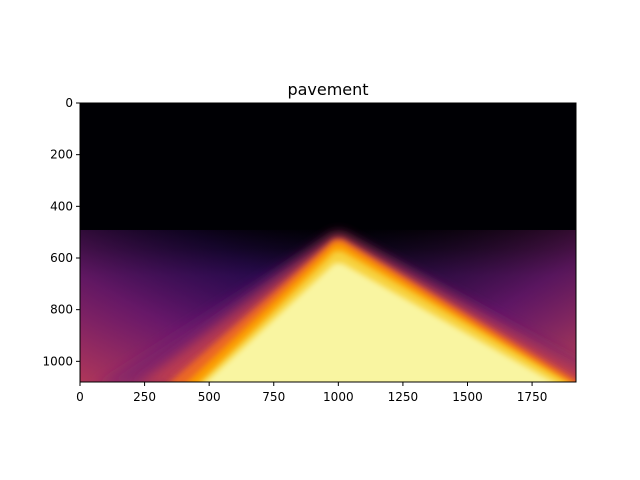 The height and width of the screenshot is (480, 640). What do you see at coordinates (57, 361) in the screenshot?
I see `y-tick-label: 1000` at bounding box center [57, 361].